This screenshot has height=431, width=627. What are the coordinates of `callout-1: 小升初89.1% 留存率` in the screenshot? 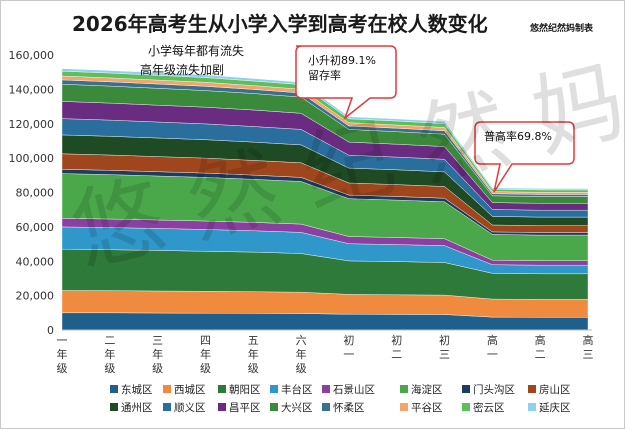 It's located at (346, 83).